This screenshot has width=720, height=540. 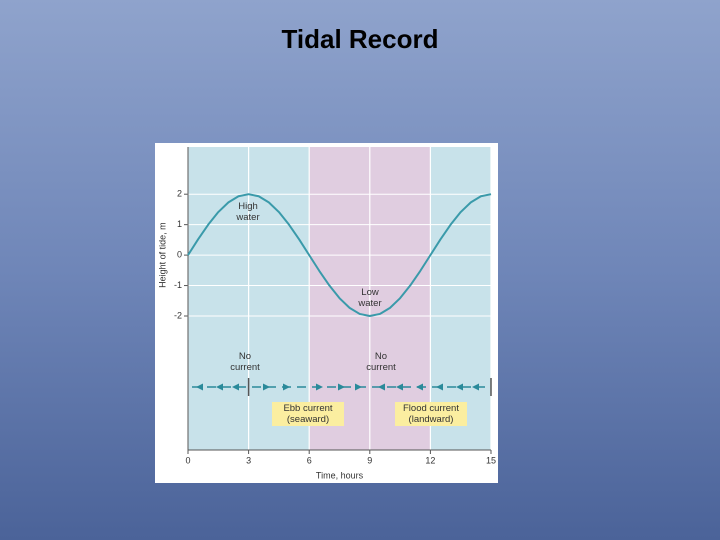 I want to click on y-axis-label: Height of tide, m, so click(x=162, y=255).